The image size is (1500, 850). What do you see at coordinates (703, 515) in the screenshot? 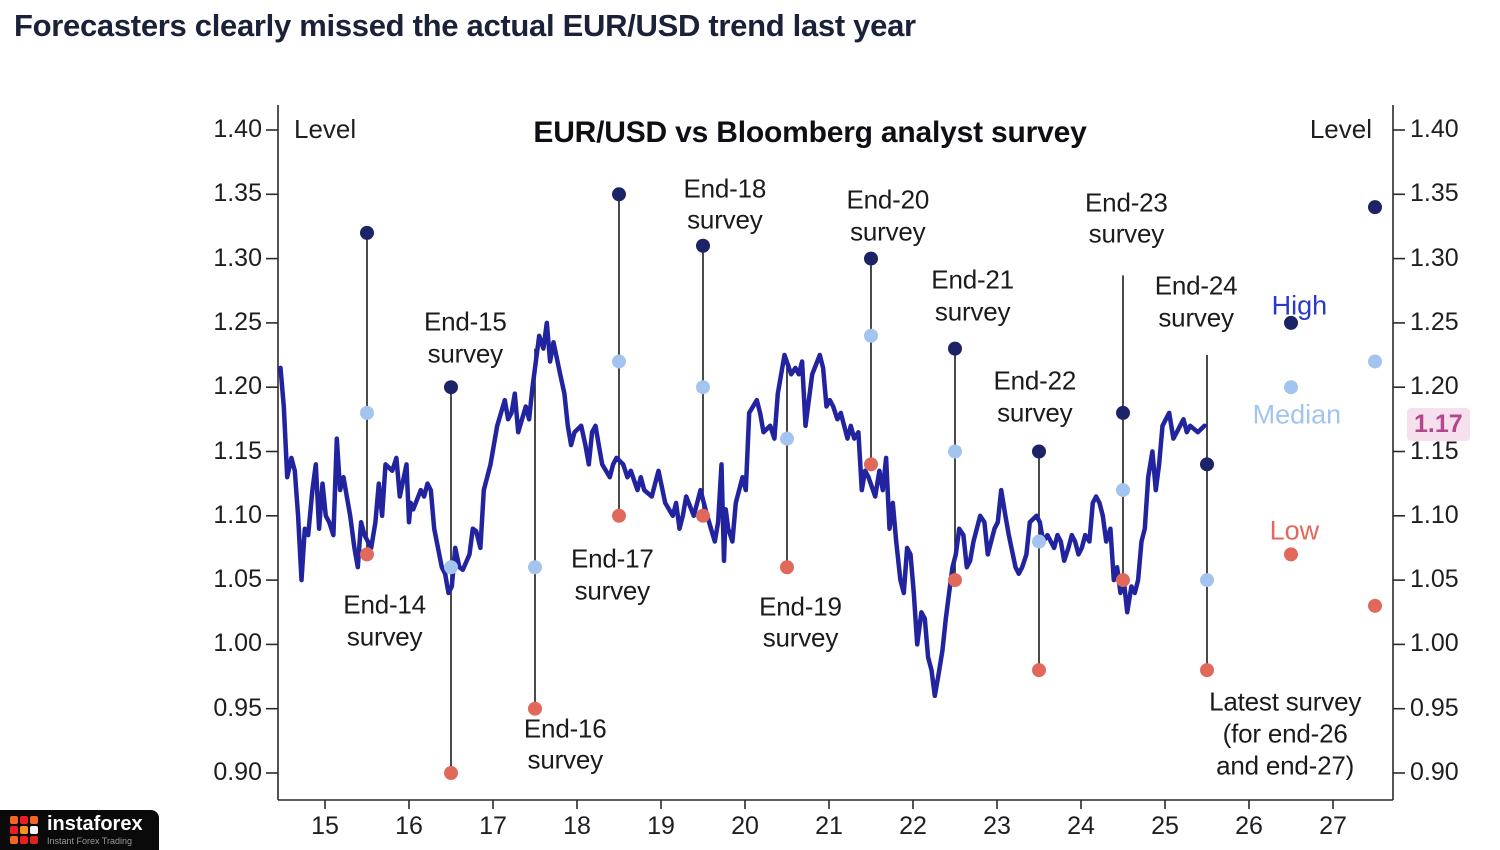
I see `low-dot-end-18-survey` at bounding box center [703, 515].